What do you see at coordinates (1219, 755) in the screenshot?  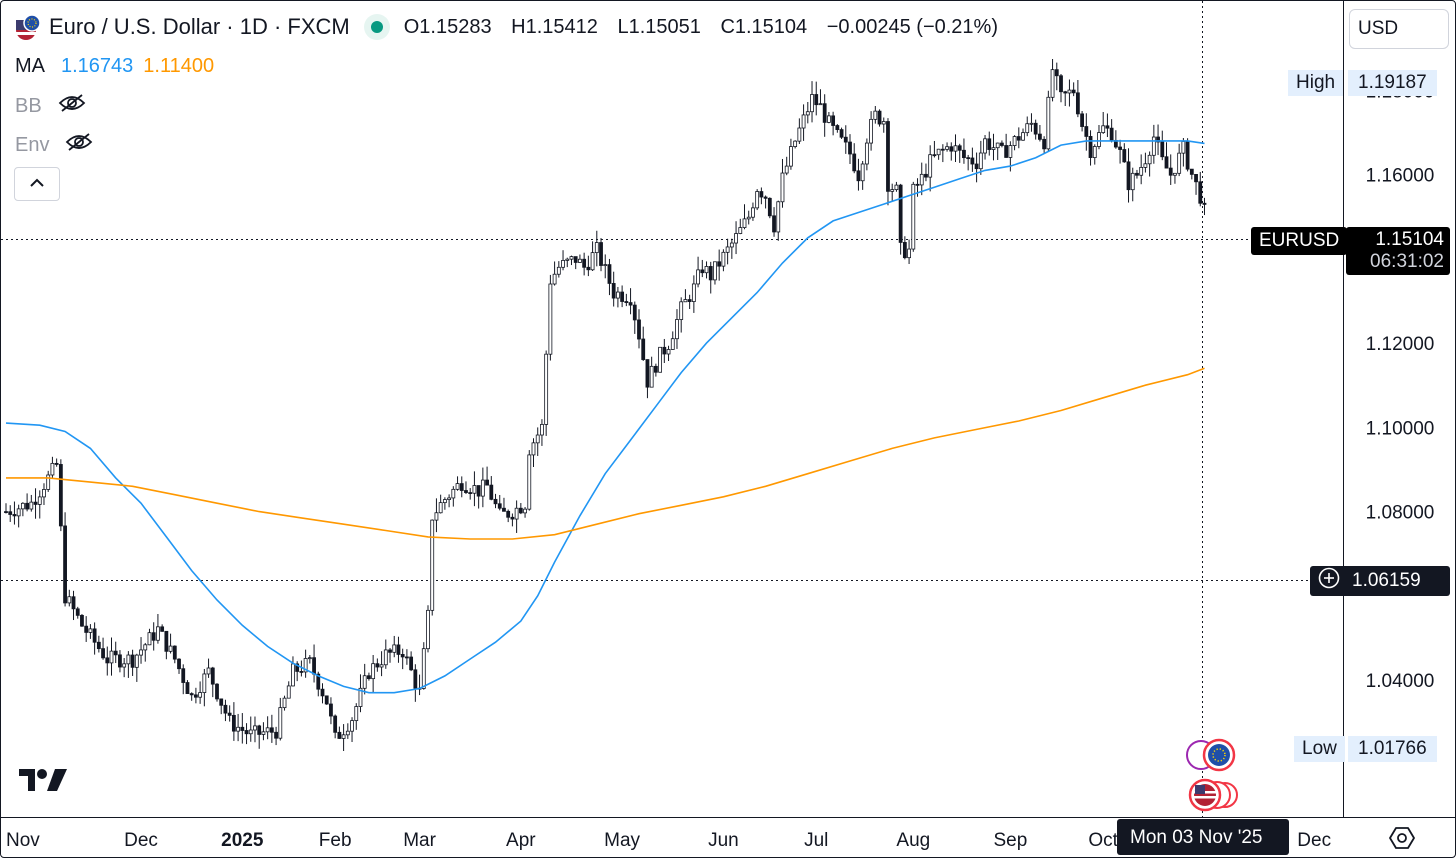 I see `eu-flag-event-icon` at bounding box center [1219, 755].